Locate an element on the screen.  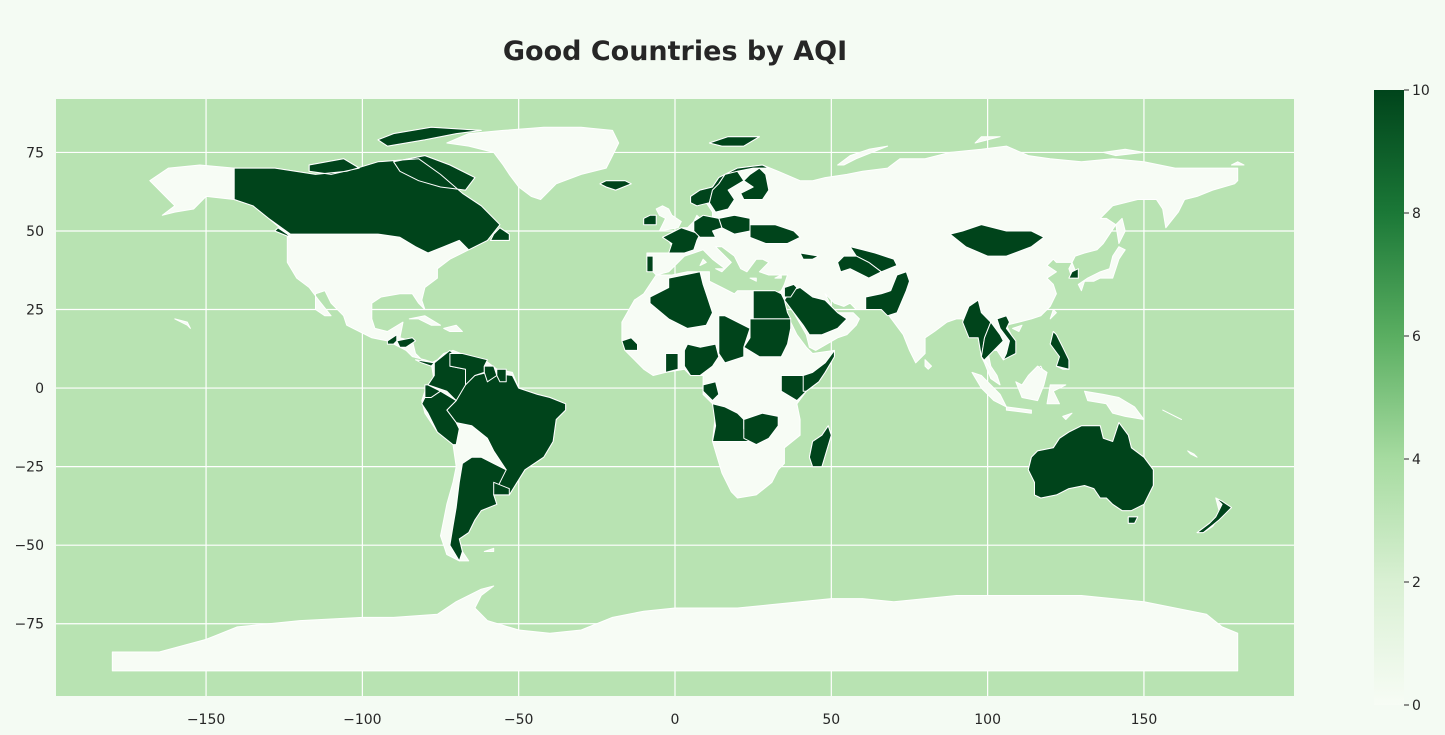
land-hainan is located at coordinates (1017, 328).